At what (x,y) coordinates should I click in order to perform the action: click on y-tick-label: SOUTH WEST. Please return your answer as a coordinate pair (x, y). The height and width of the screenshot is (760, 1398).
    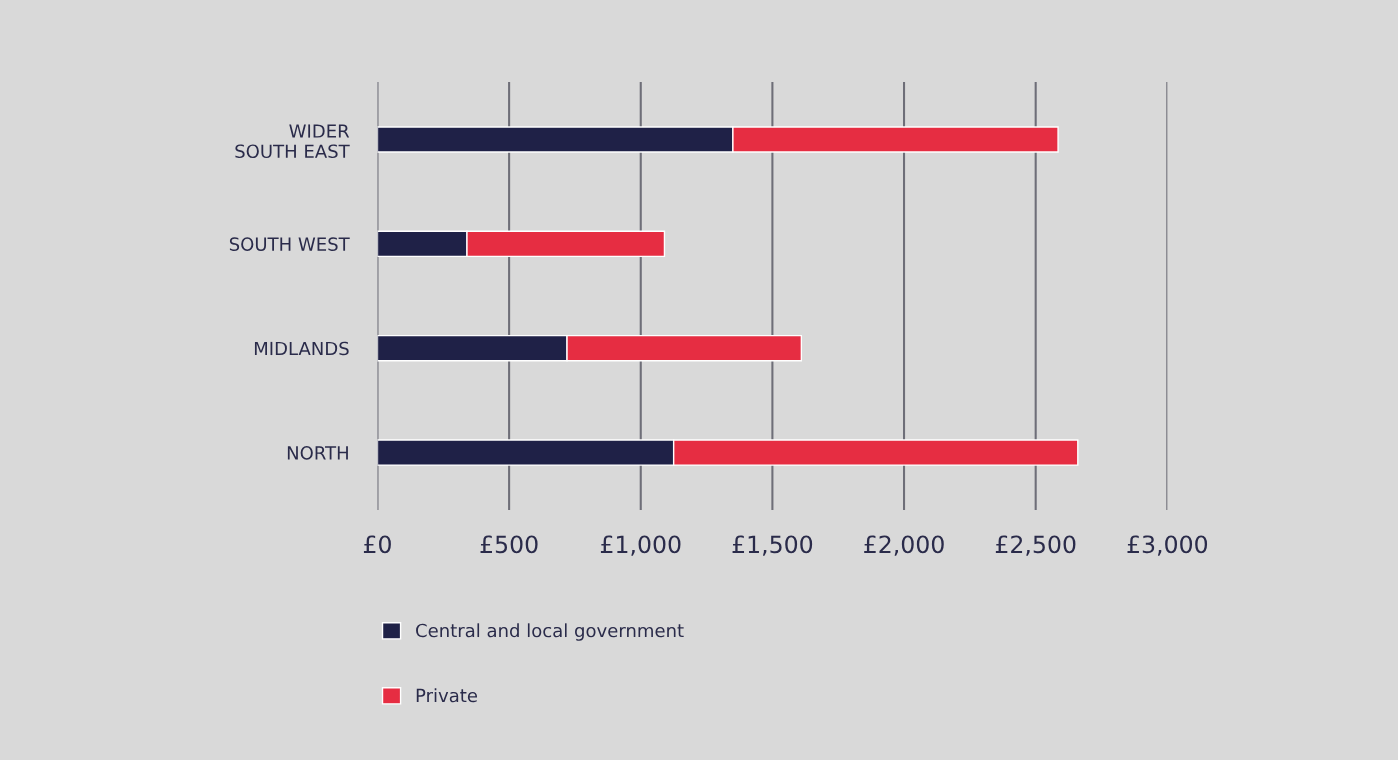
    Looking at the image, I should click on (289, 244).